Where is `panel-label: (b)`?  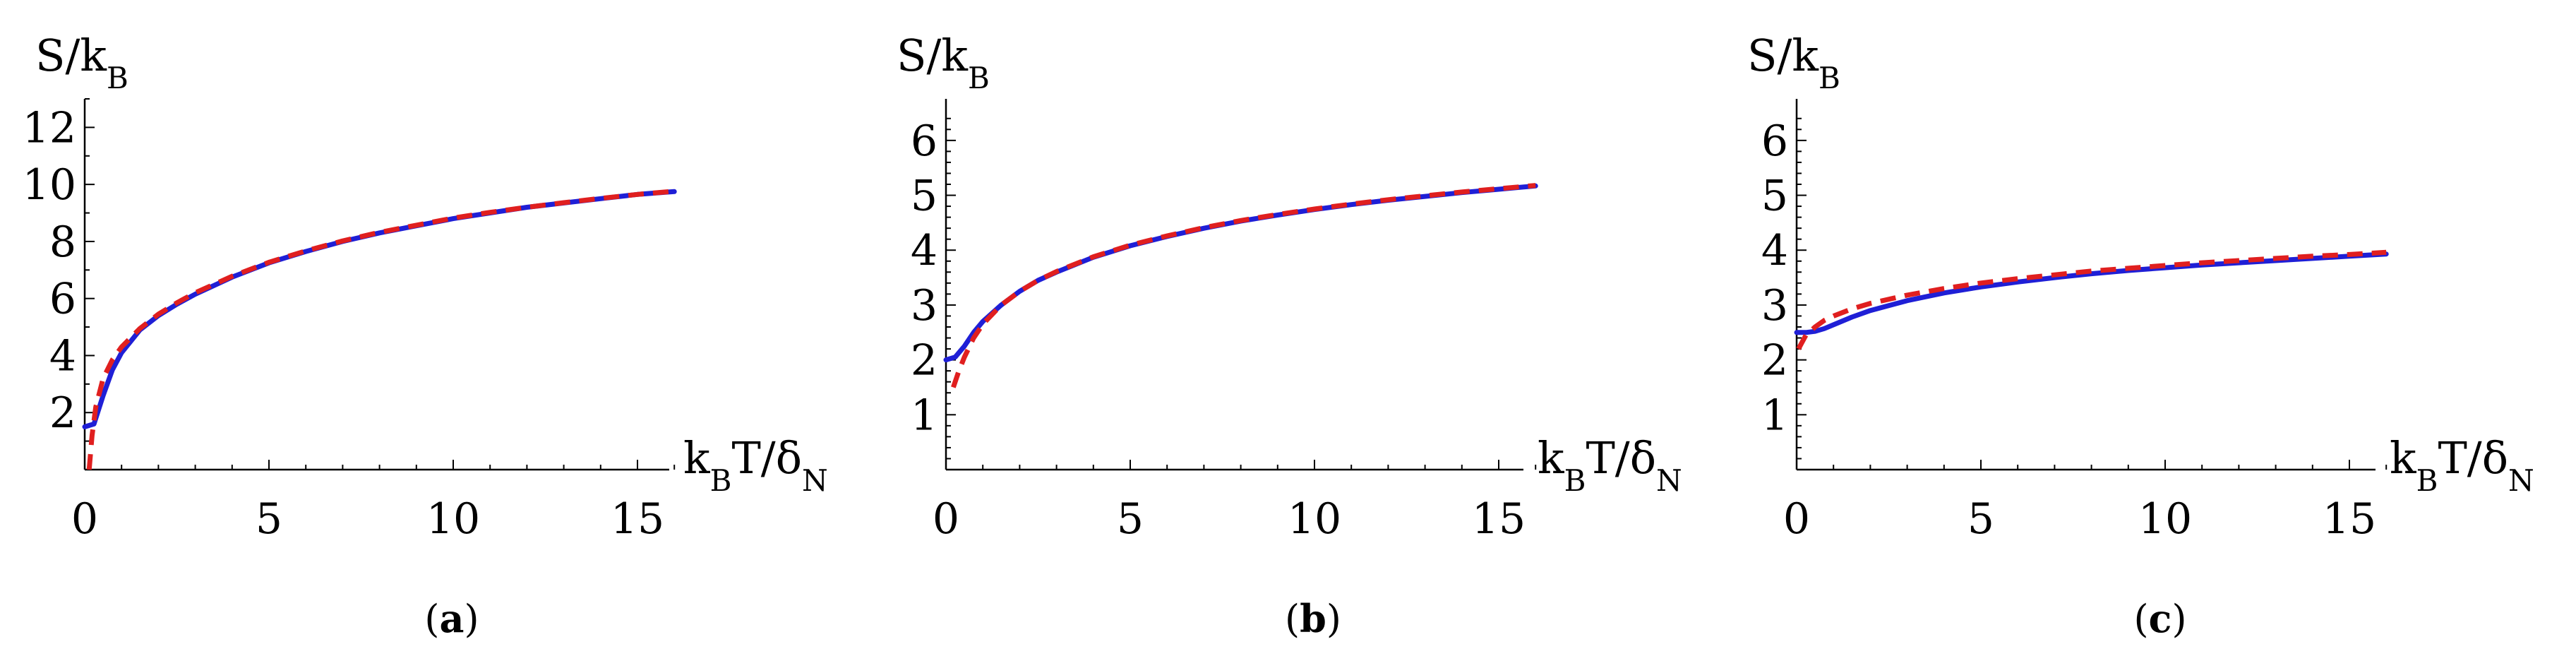
panel-label: (b) is located at coordinates (1313, 618).